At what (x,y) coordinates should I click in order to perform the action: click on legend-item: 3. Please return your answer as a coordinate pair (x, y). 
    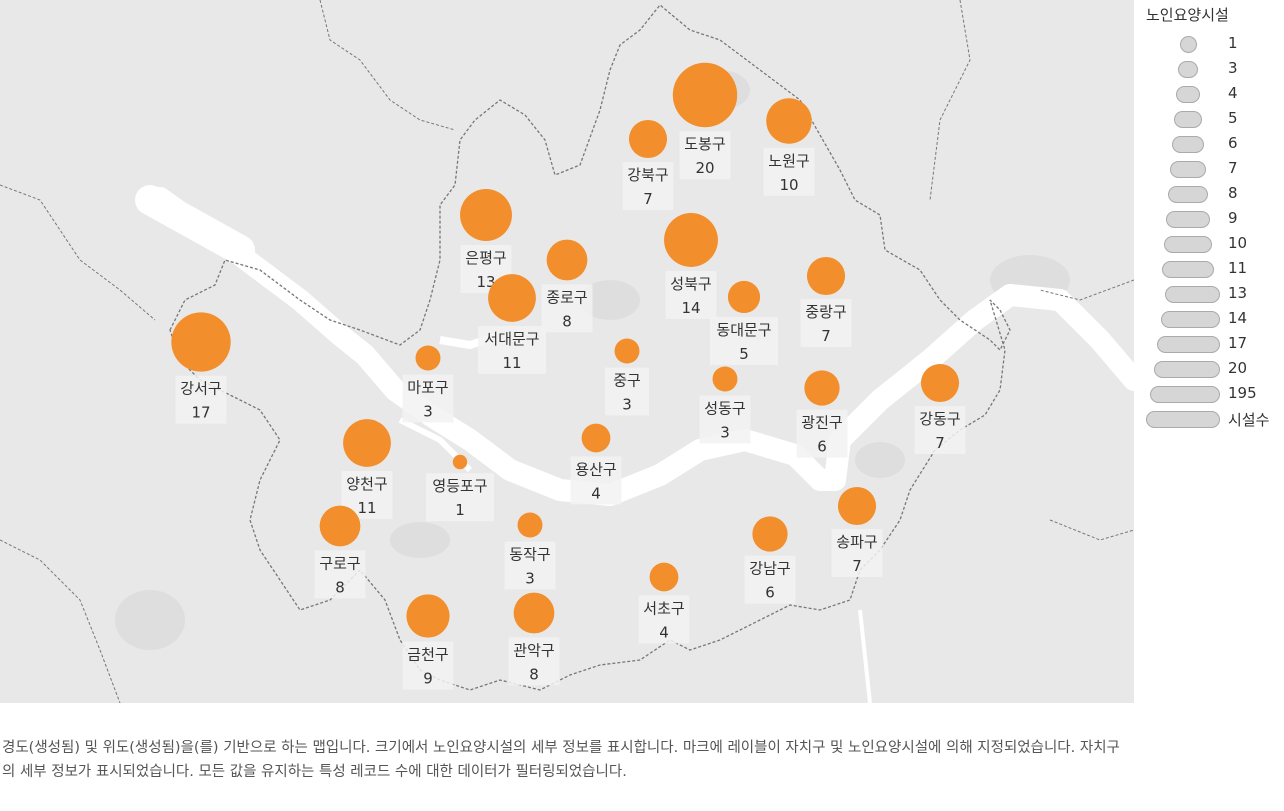
    Looking at the image, I should click on (1213, 70).